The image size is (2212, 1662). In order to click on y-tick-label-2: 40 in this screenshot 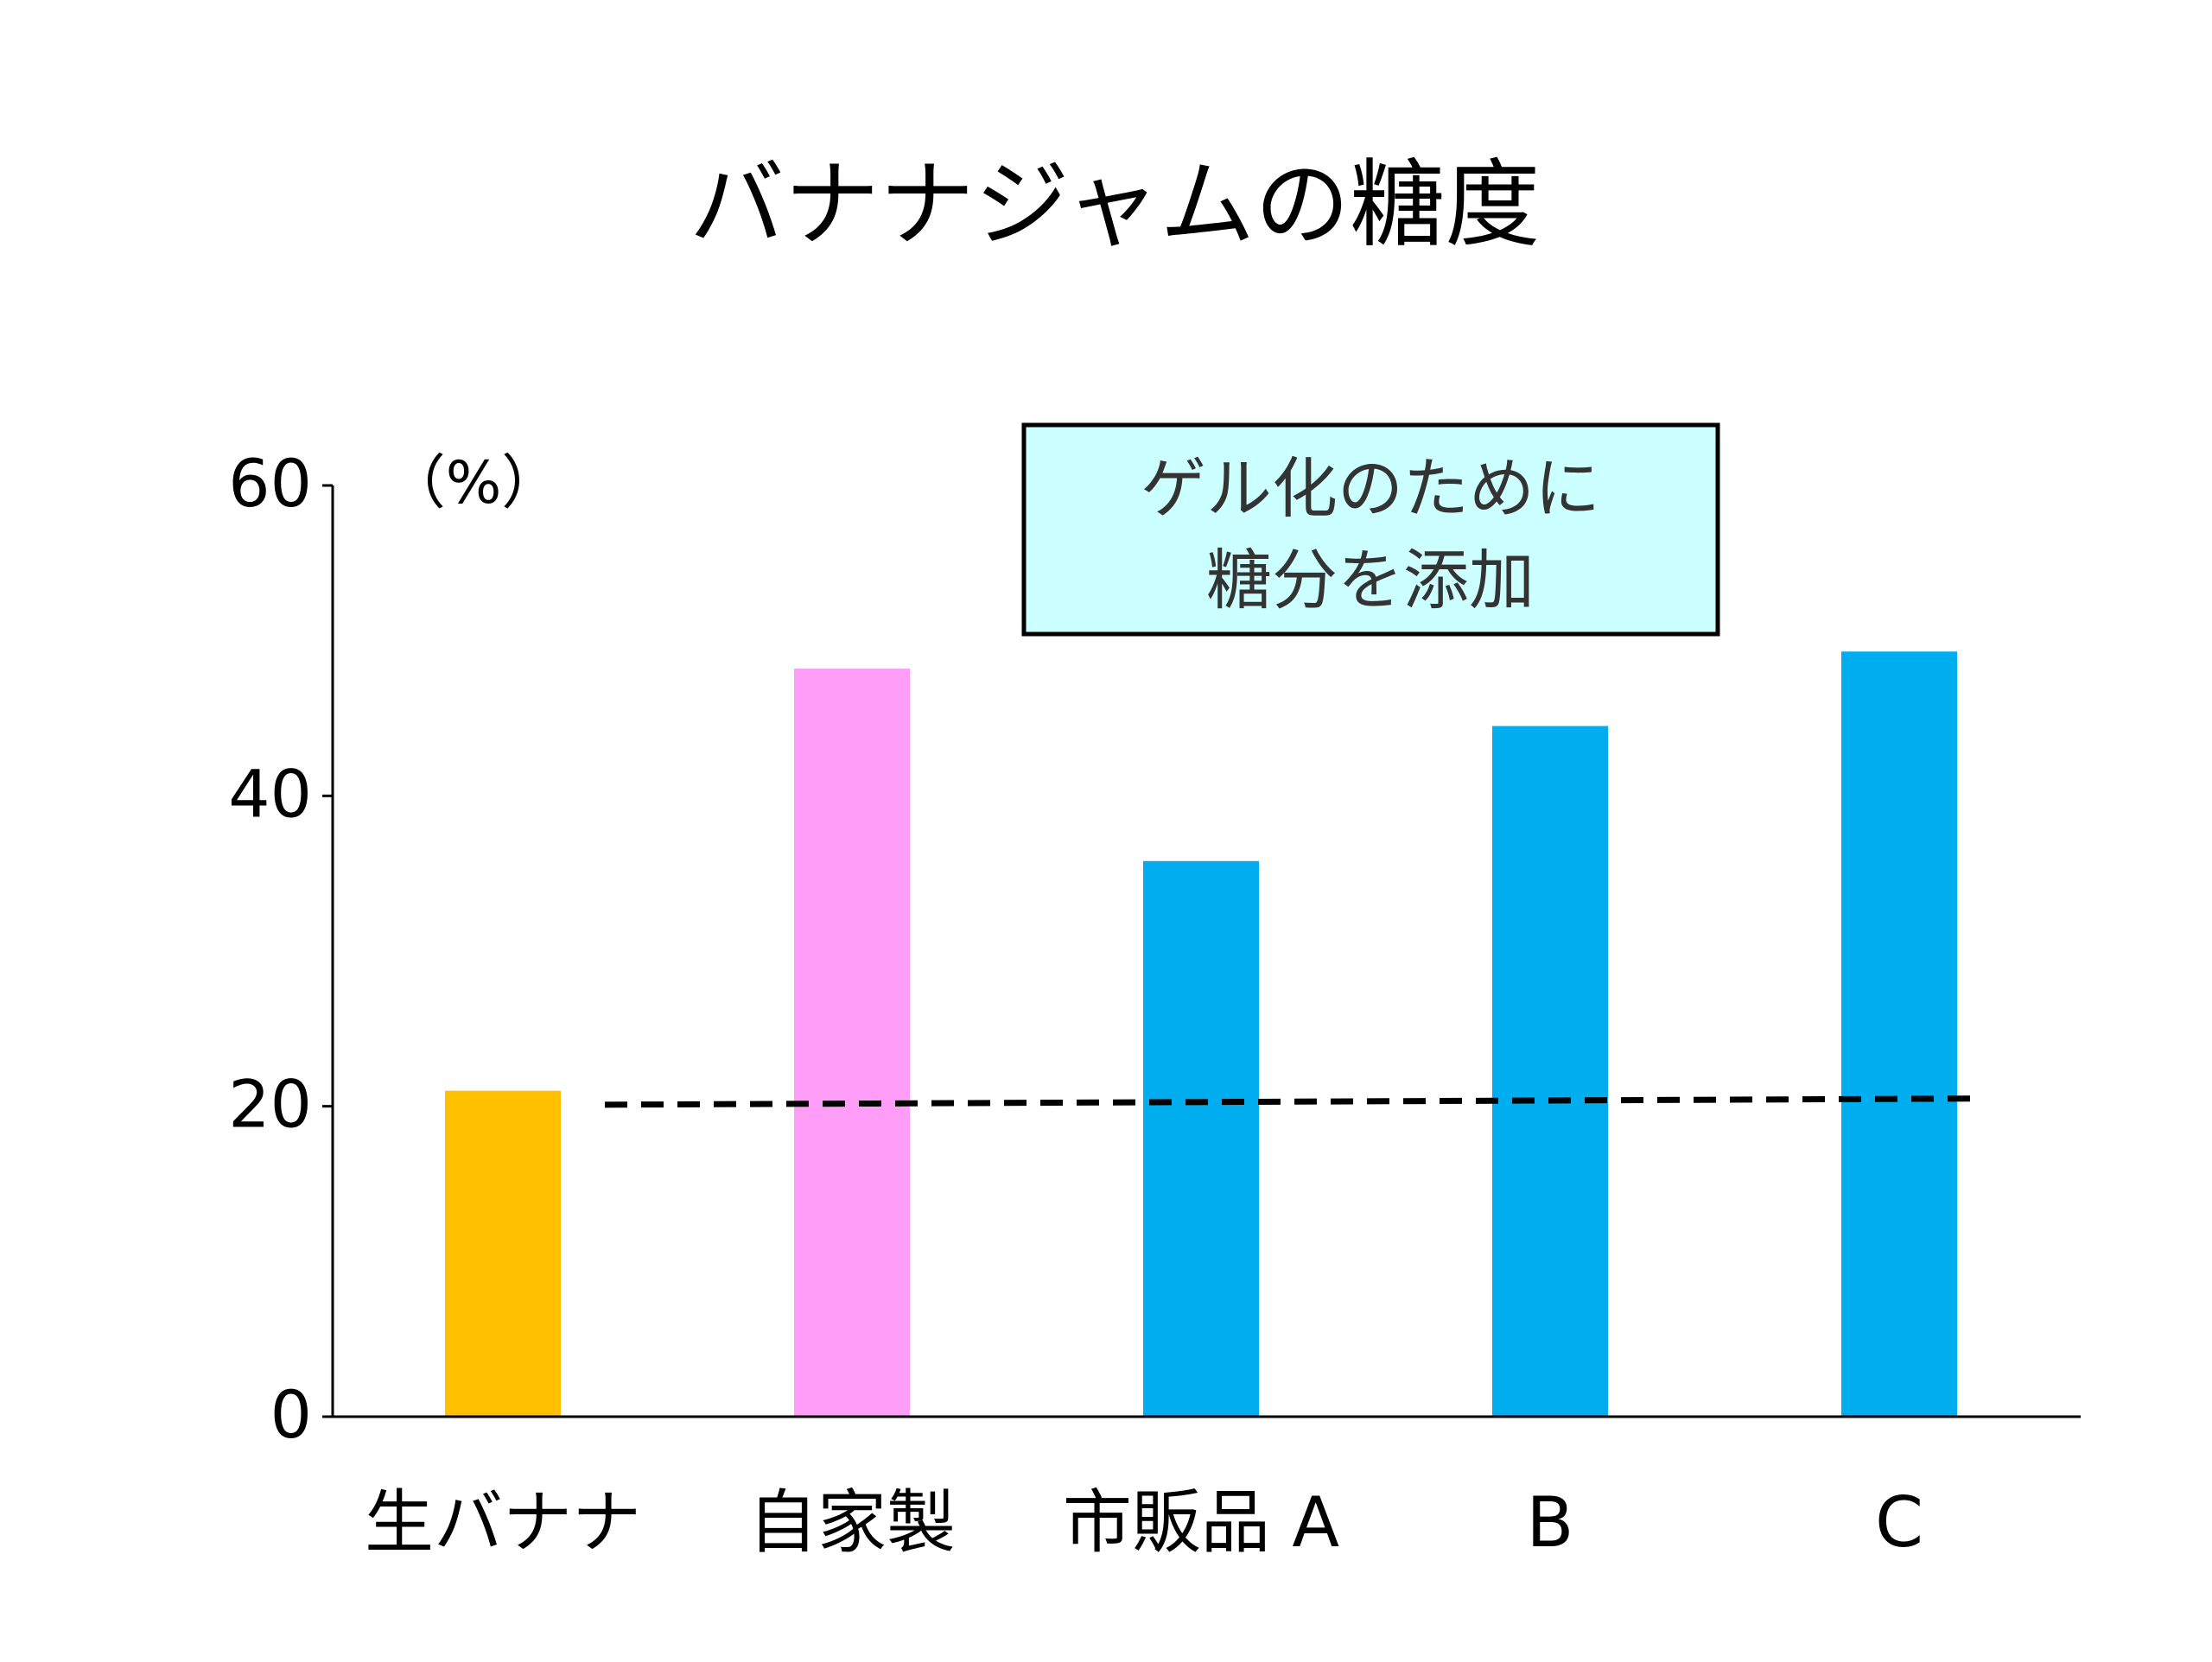, I will do `click(270, 793)`.